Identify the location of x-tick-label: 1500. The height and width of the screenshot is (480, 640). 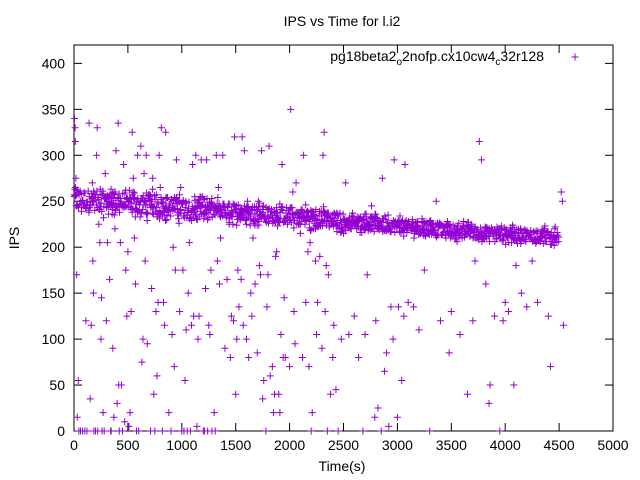
(235, 445).